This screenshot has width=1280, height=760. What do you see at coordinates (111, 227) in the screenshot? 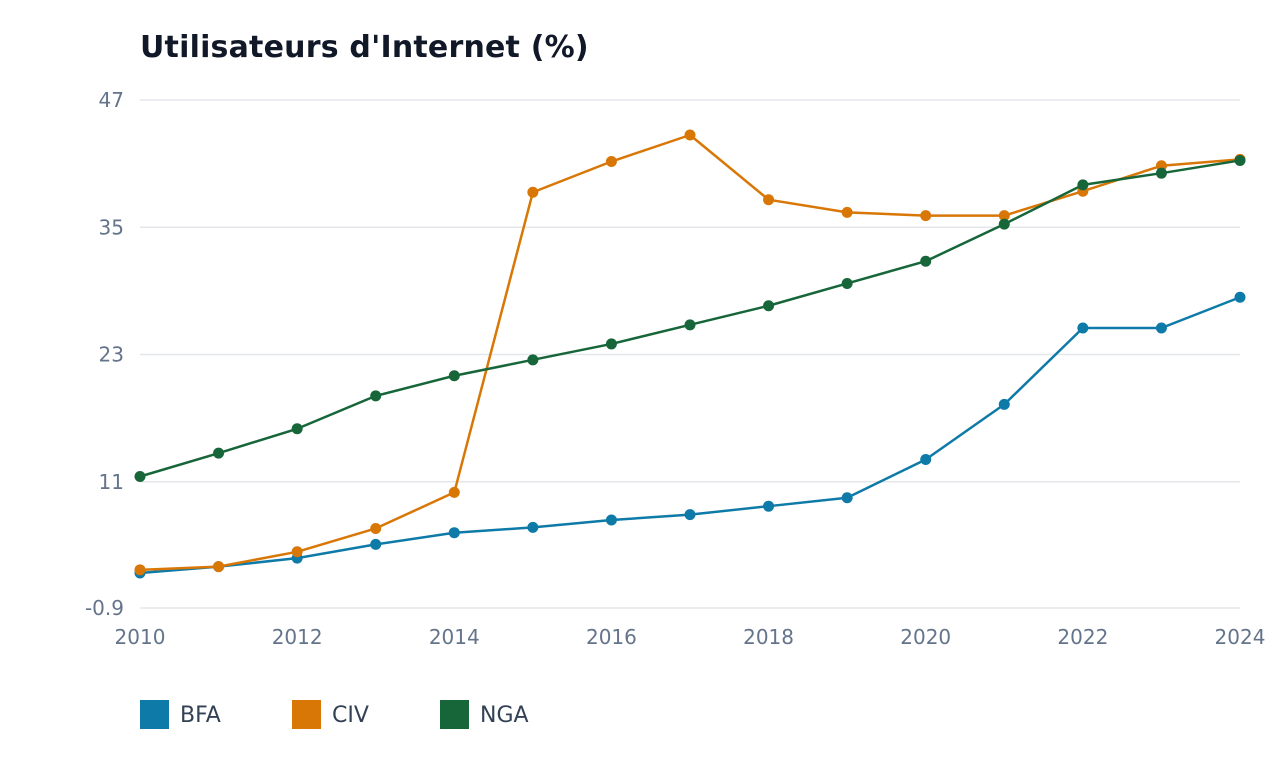
I see `y-tick-label: 35` at bounding box center [111, 227].